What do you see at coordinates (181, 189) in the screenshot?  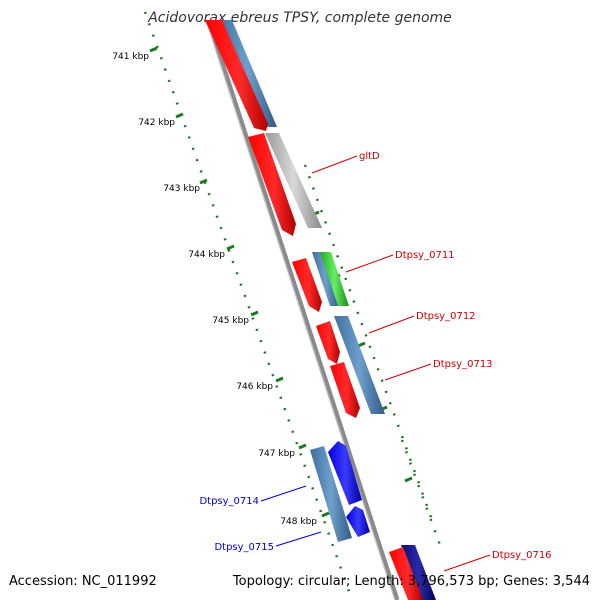 I see `scale-label: 743 kbp` at bounding box center [181, 189].